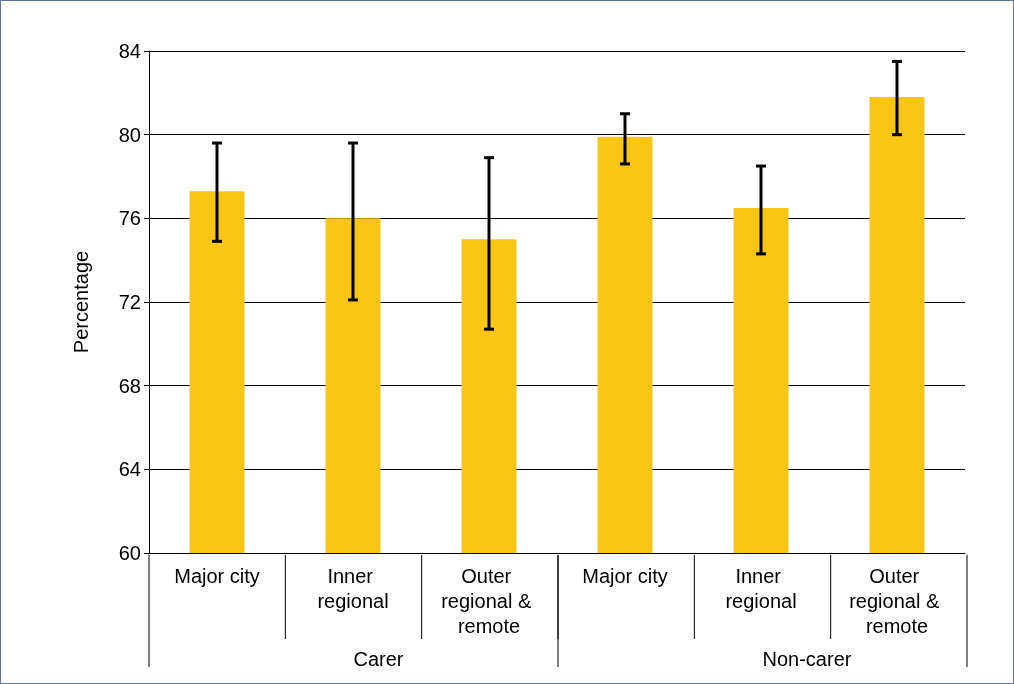 Image resolution: width=1014 pixels, height=684 pixels. I want to click on text: Carer, so click(378, 659).